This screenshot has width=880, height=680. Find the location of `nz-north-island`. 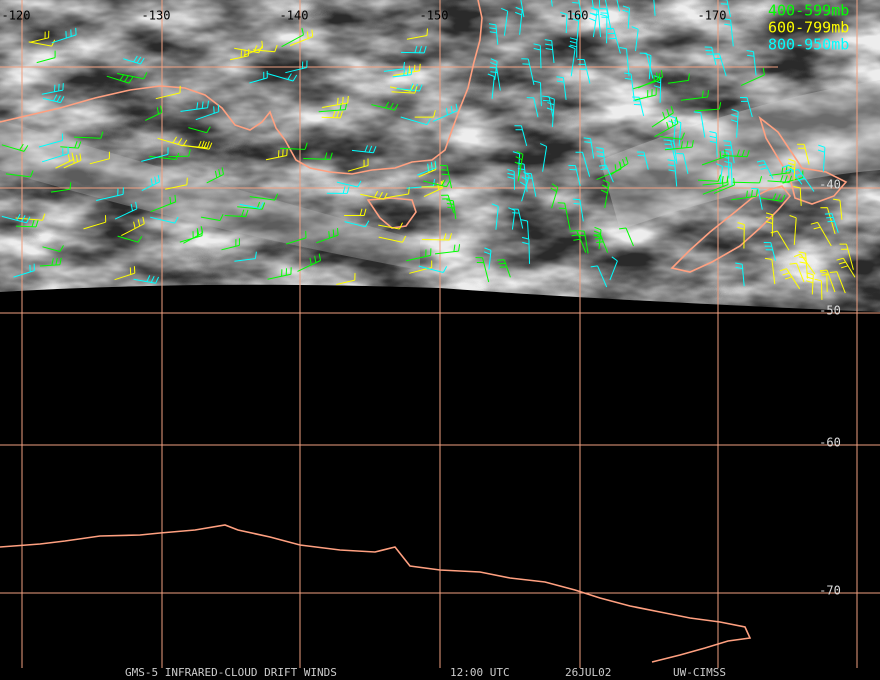

nz-north-island is located at coordinates (803, 160).